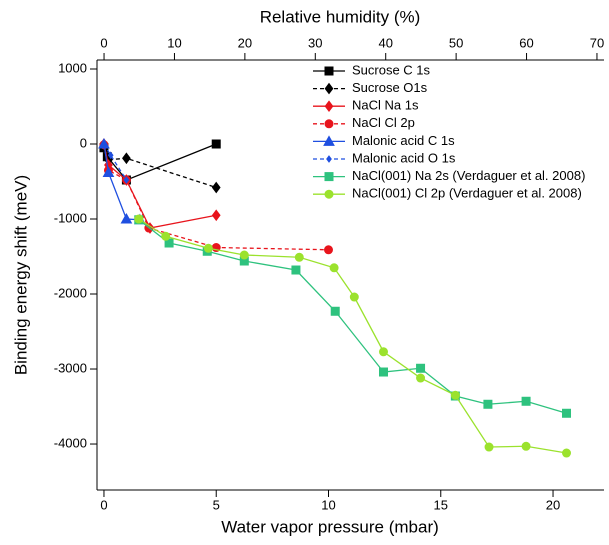  Describe the element at coordinates (456, 42) in the screenshot. I see `x2-tick-label: 50` at that location.